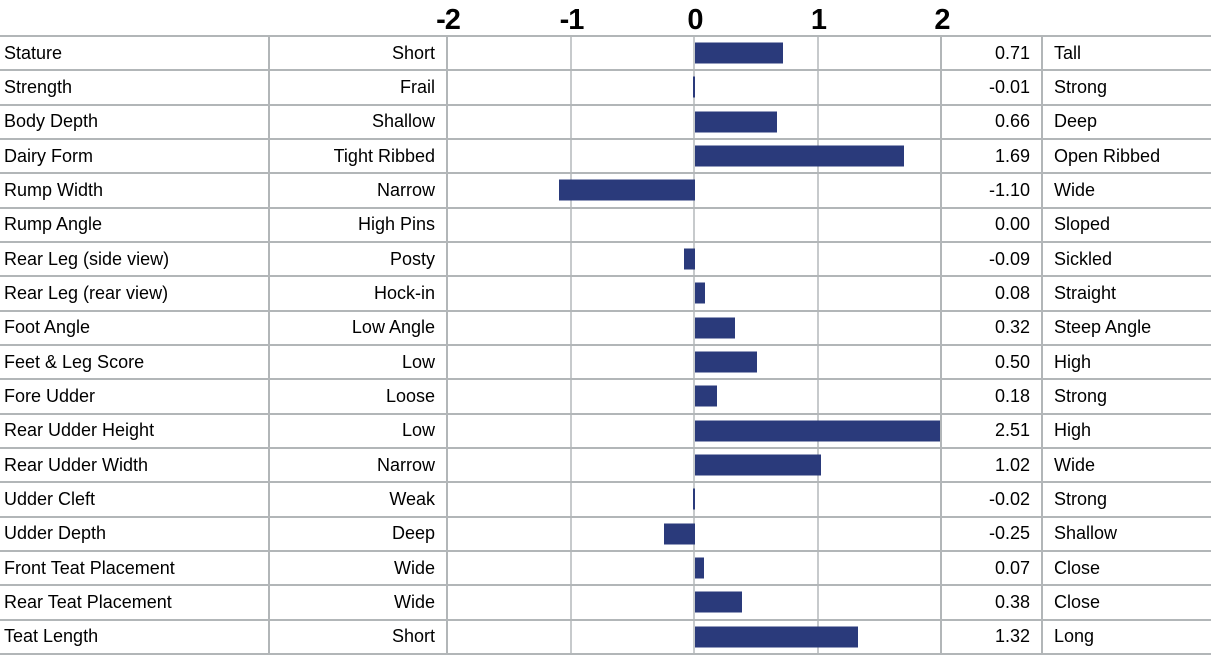  I want to click on low-end-label: Posty, so click(359, 259).